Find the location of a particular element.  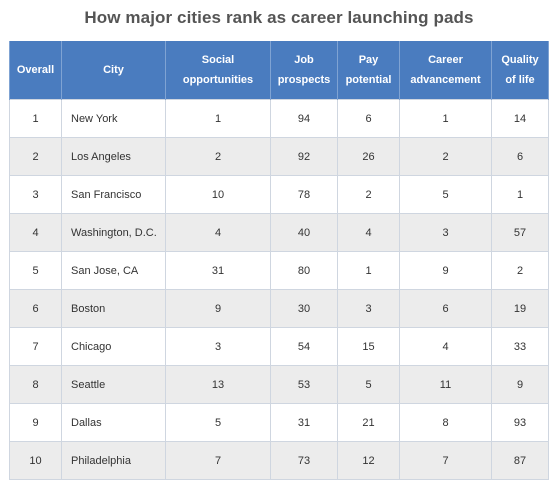

cell-social: 13 is located at coordinates (218, 384).